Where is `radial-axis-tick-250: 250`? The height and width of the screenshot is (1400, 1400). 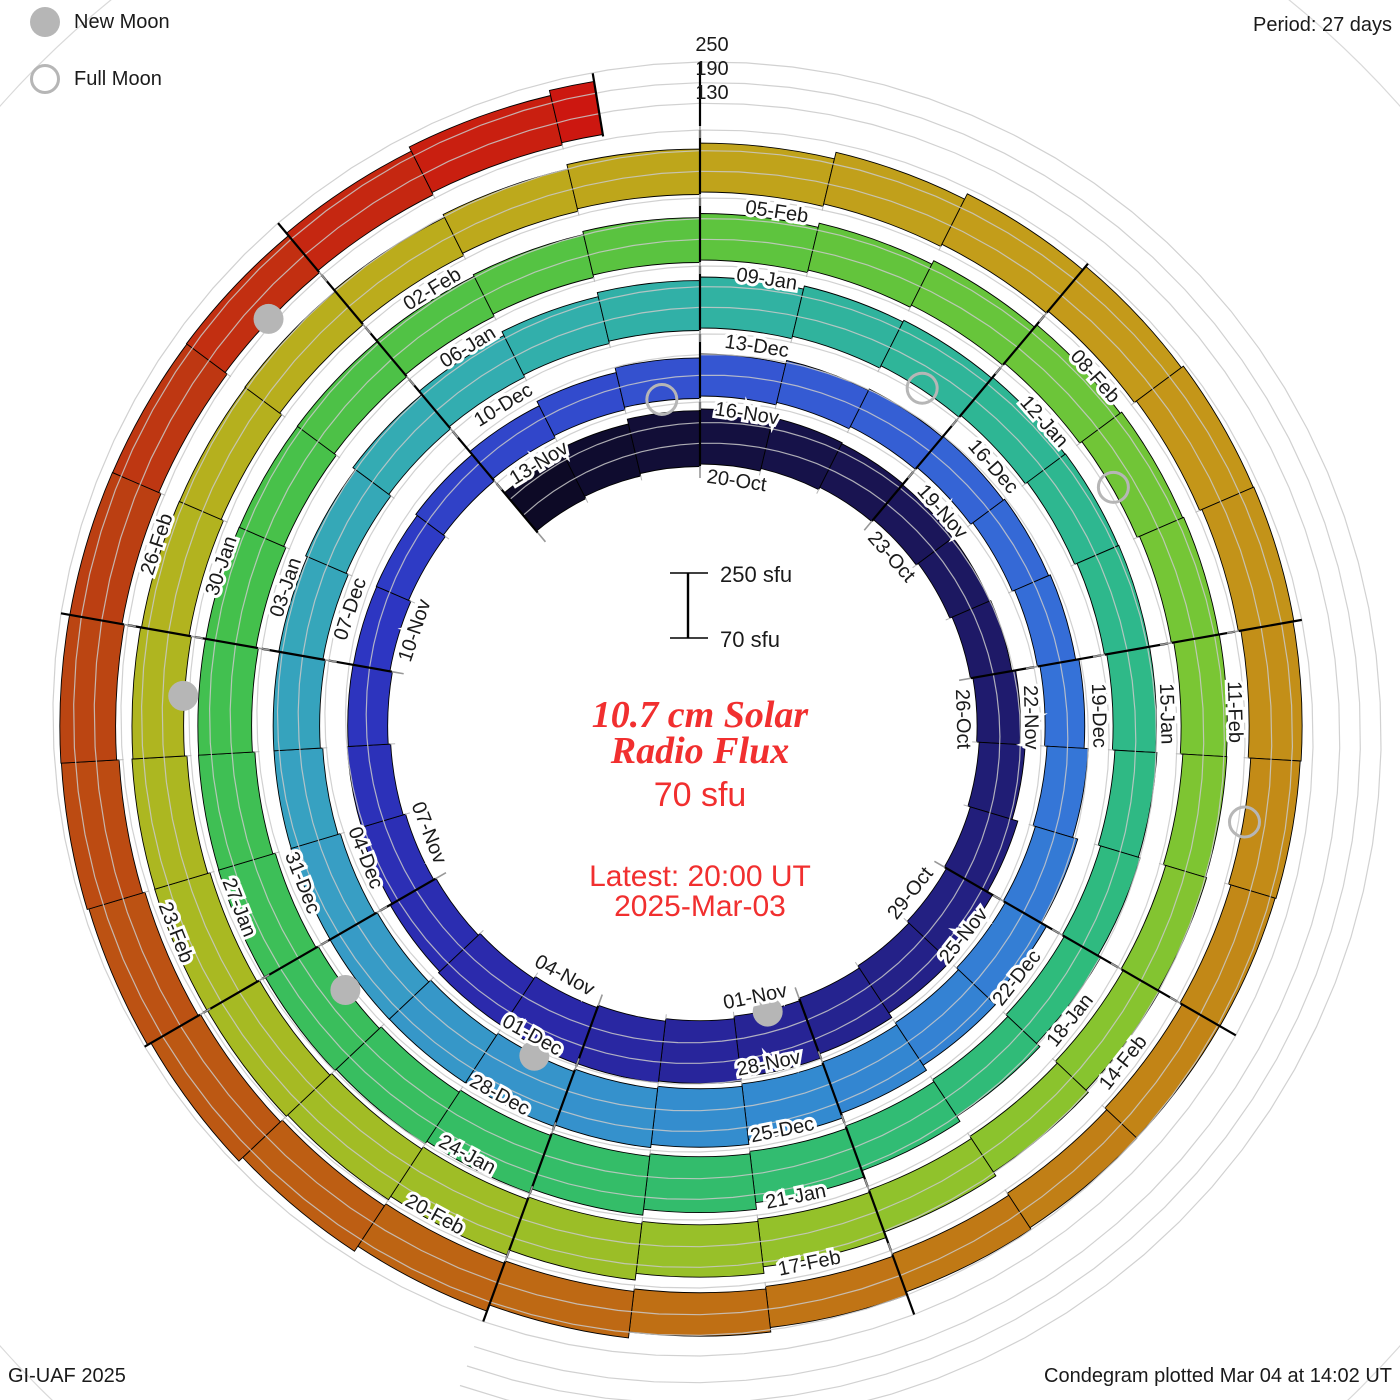
radial-axis-tick-250: 250 is located at coordinates (712, 45).